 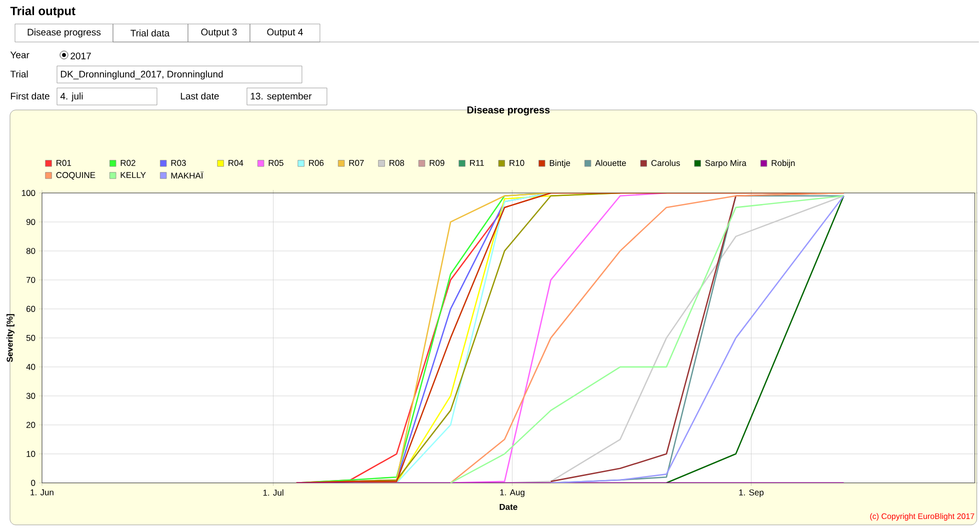 I want to click on legend-label: R02, so click(x=128, y=163).